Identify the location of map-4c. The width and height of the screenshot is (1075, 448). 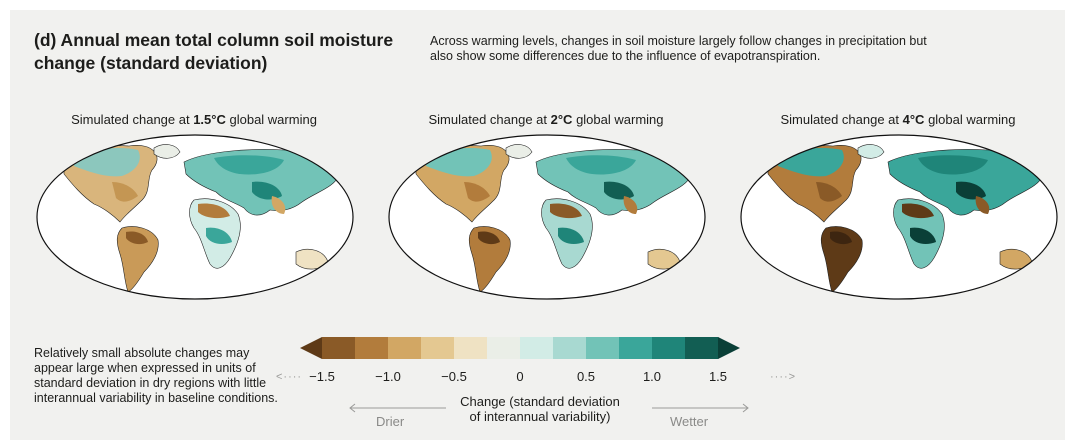
(899, 217).